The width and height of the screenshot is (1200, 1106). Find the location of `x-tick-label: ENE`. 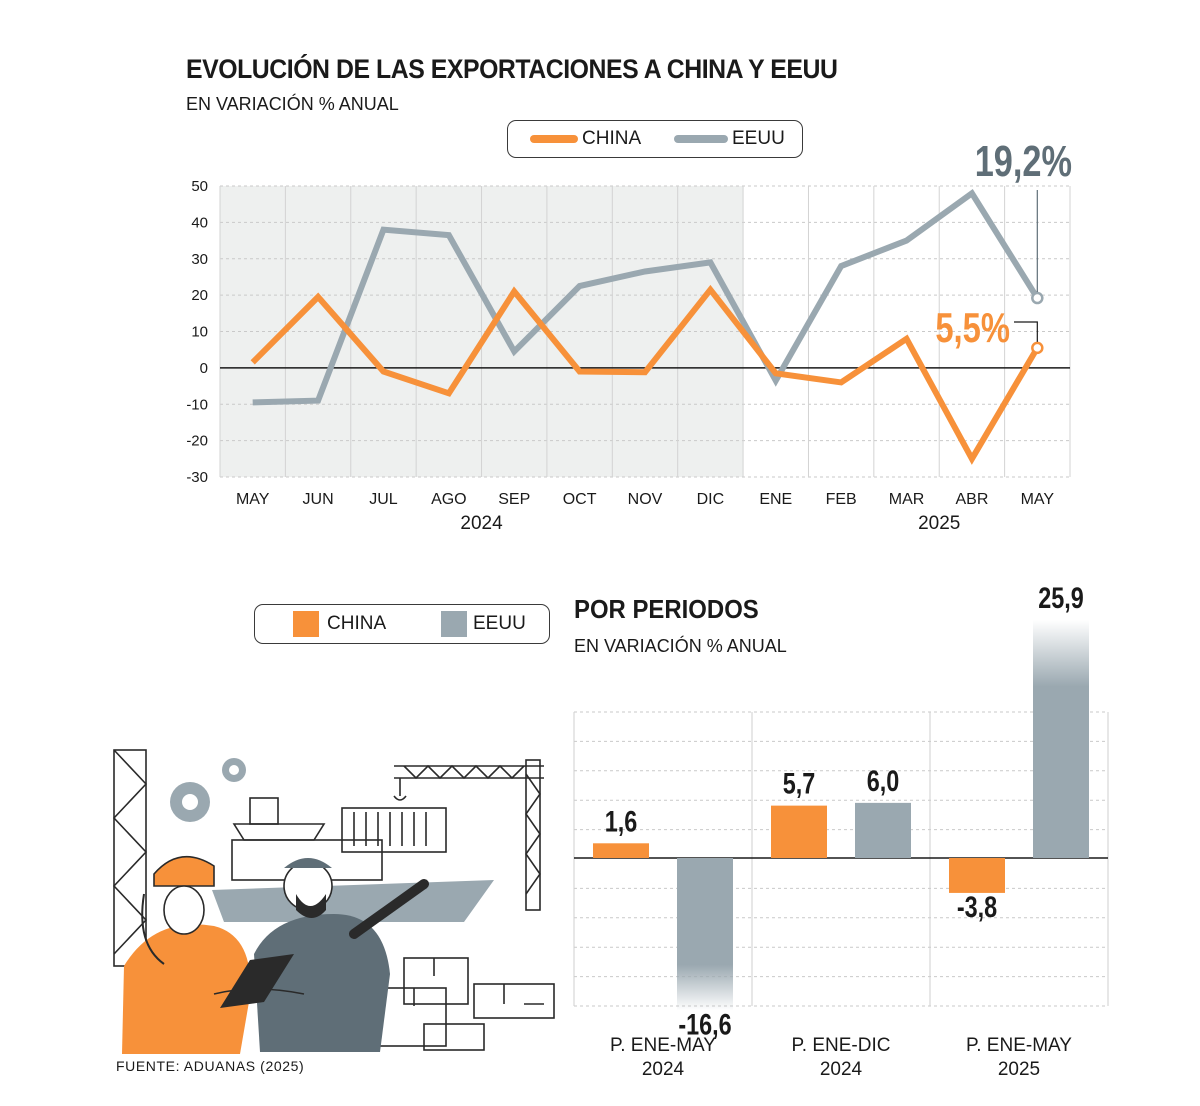

x-tick-label: ENE is located at coordinates (775, 499).